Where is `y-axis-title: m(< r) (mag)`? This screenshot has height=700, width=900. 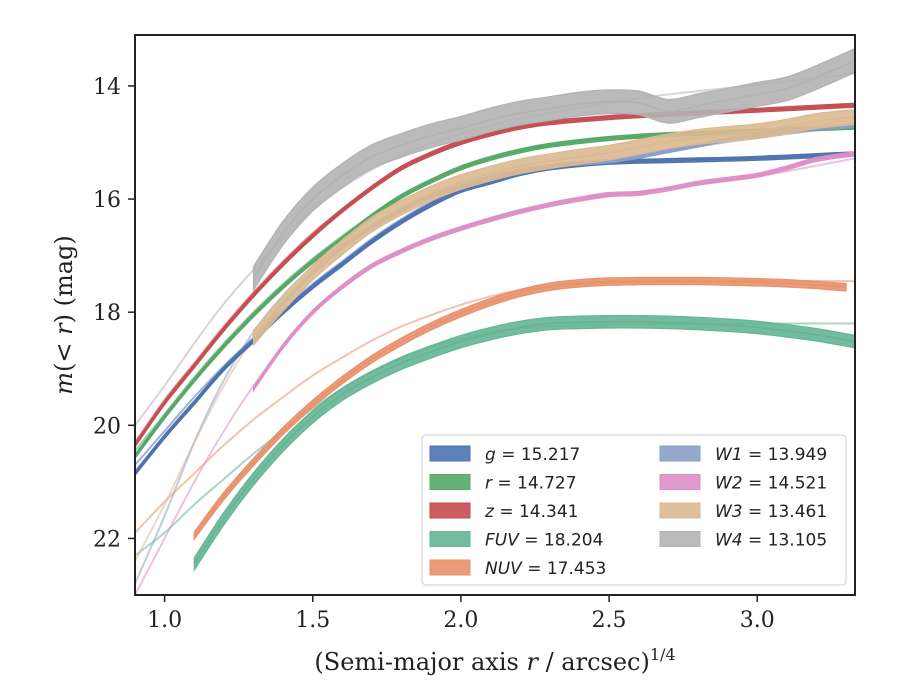
y-axis-title: m(< r) (mag) is located at coordinates (64, 315).